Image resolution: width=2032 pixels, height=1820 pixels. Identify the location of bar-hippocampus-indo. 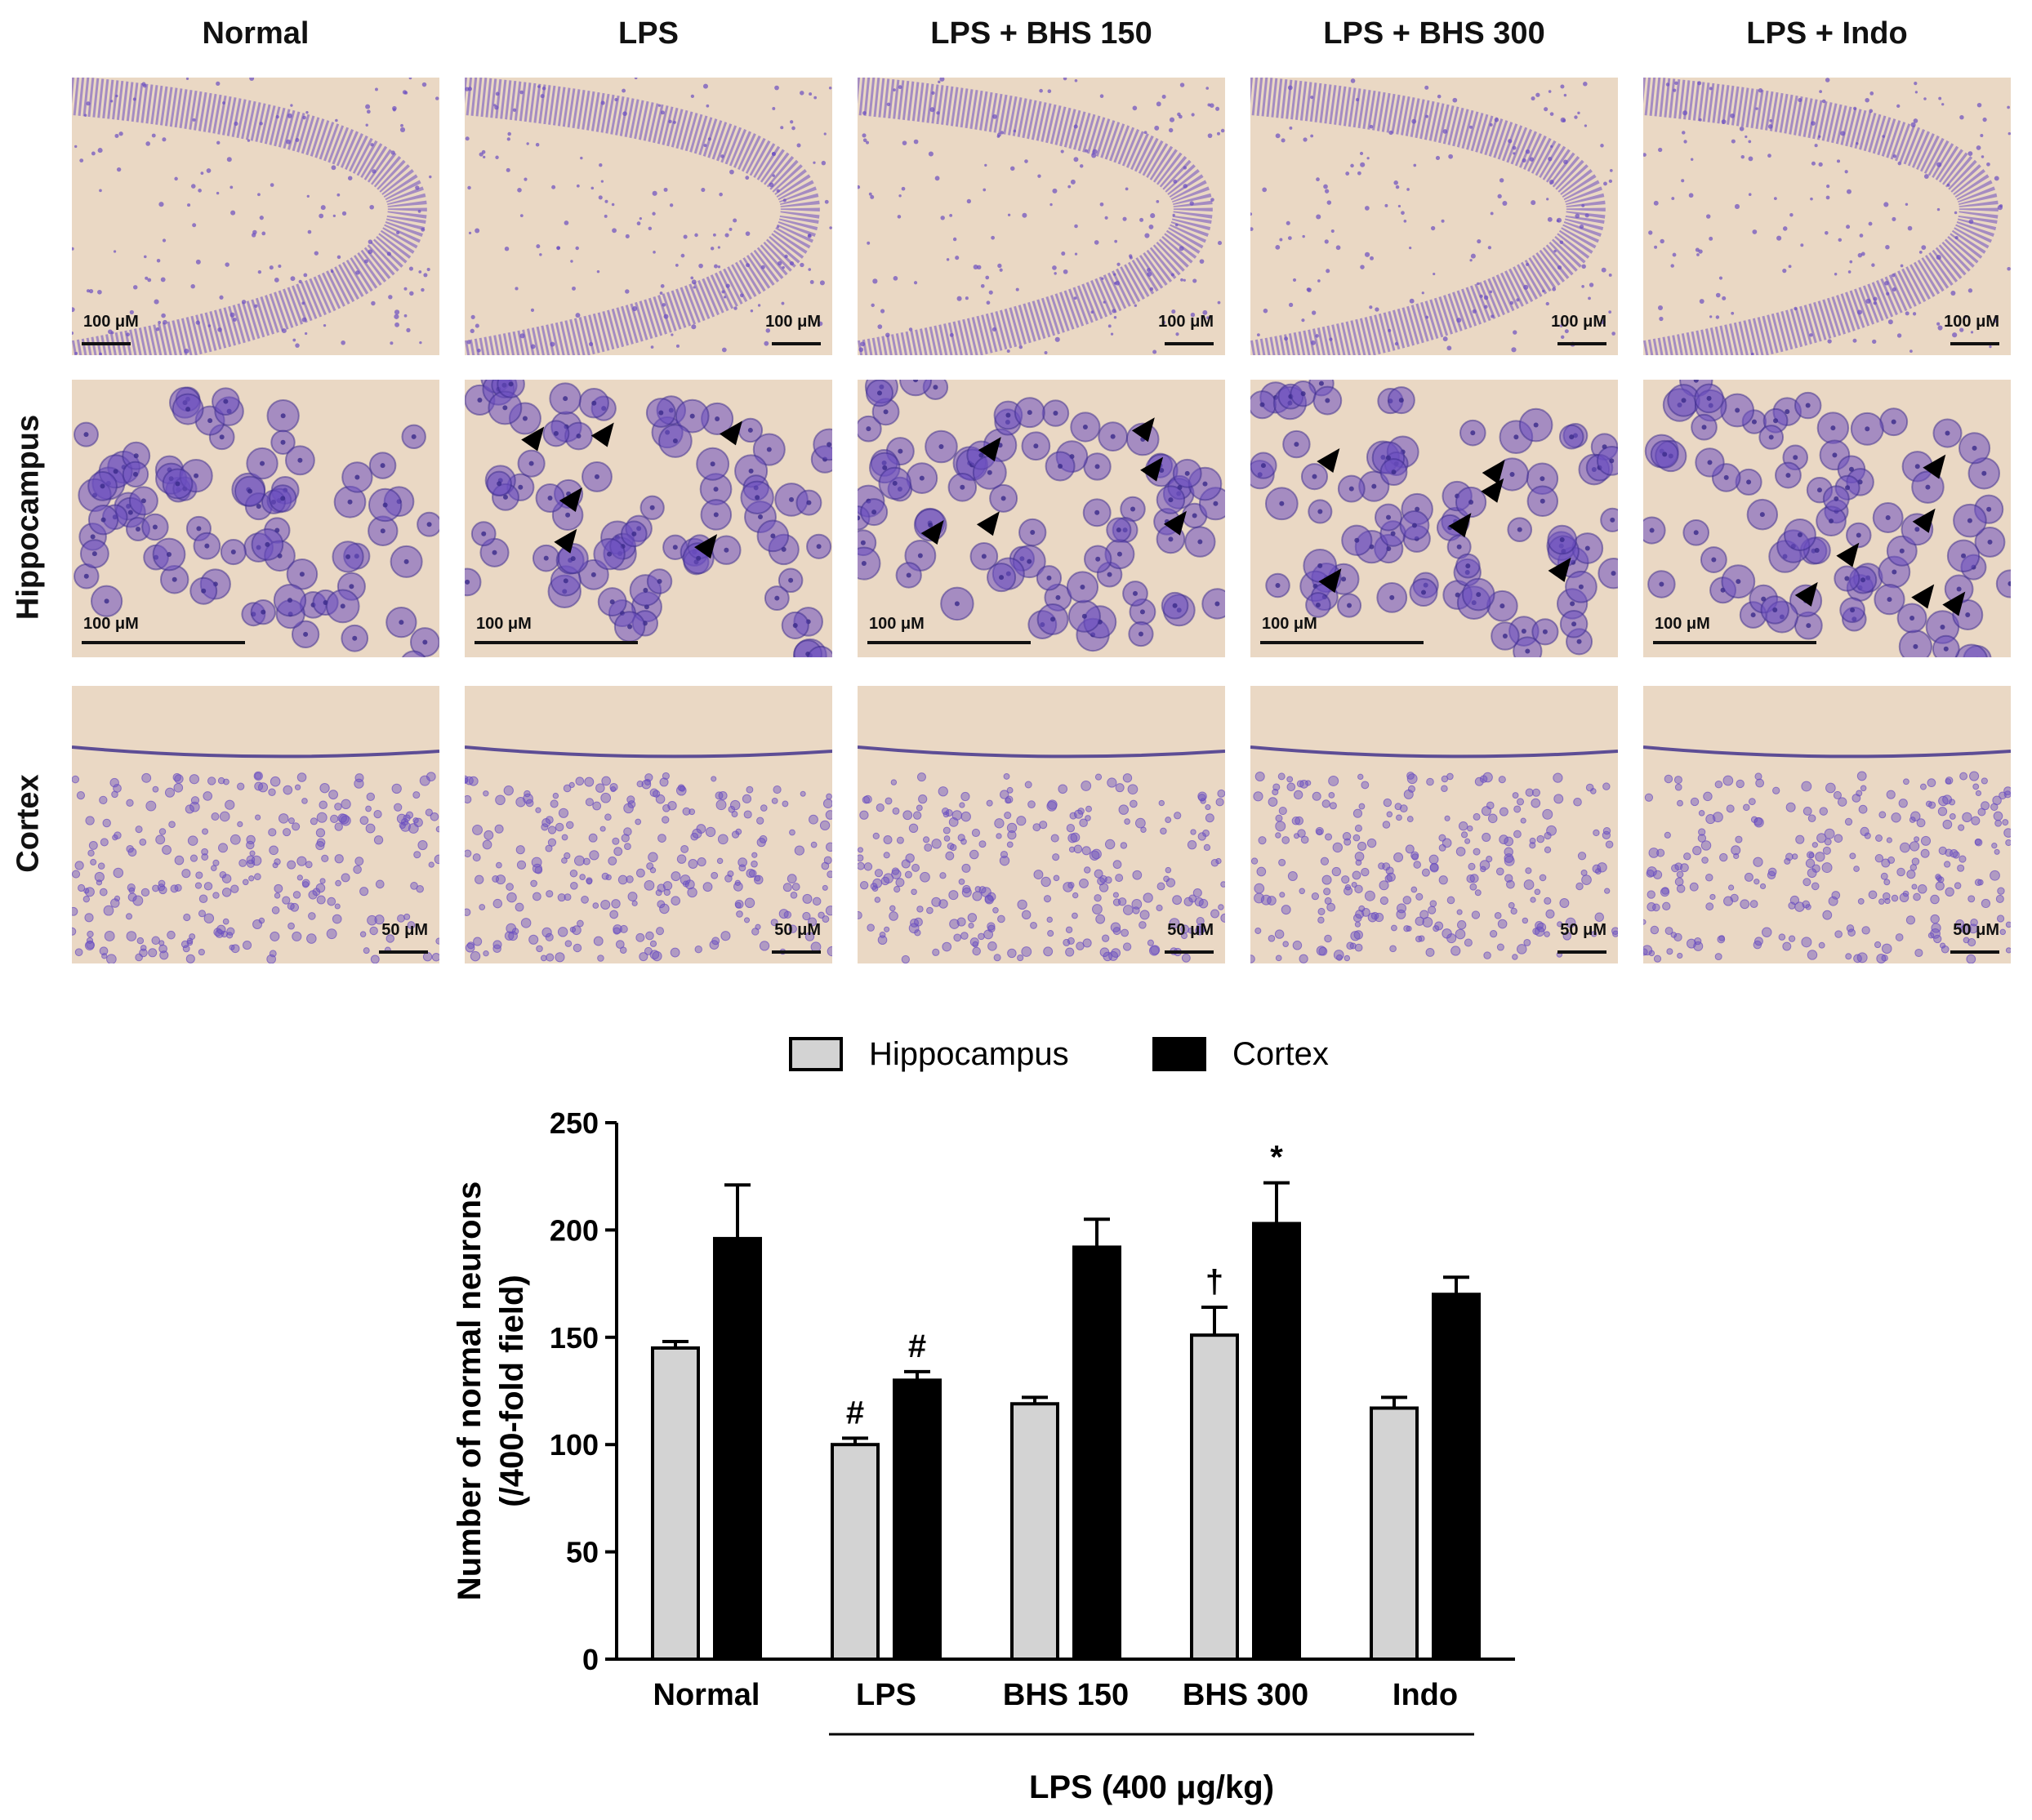
(1394, 1534).